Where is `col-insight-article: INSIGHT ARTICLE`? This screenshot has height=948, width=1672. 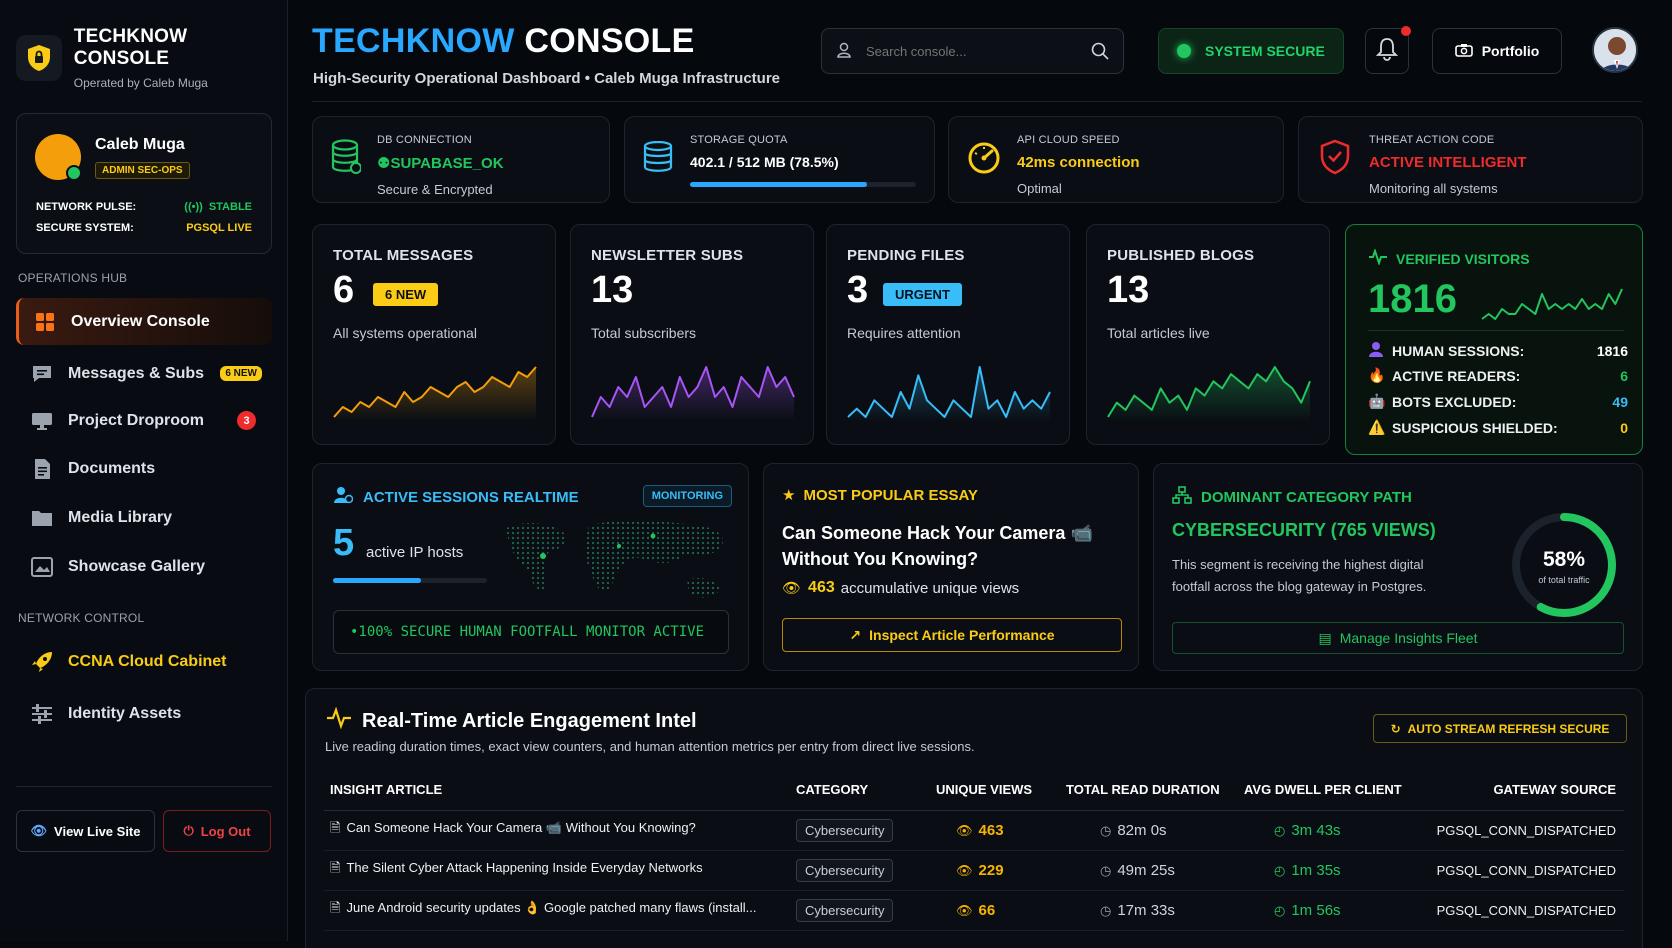 col-insight-article: INSIGHT ARTICLE is located at coordinates (560, 790).